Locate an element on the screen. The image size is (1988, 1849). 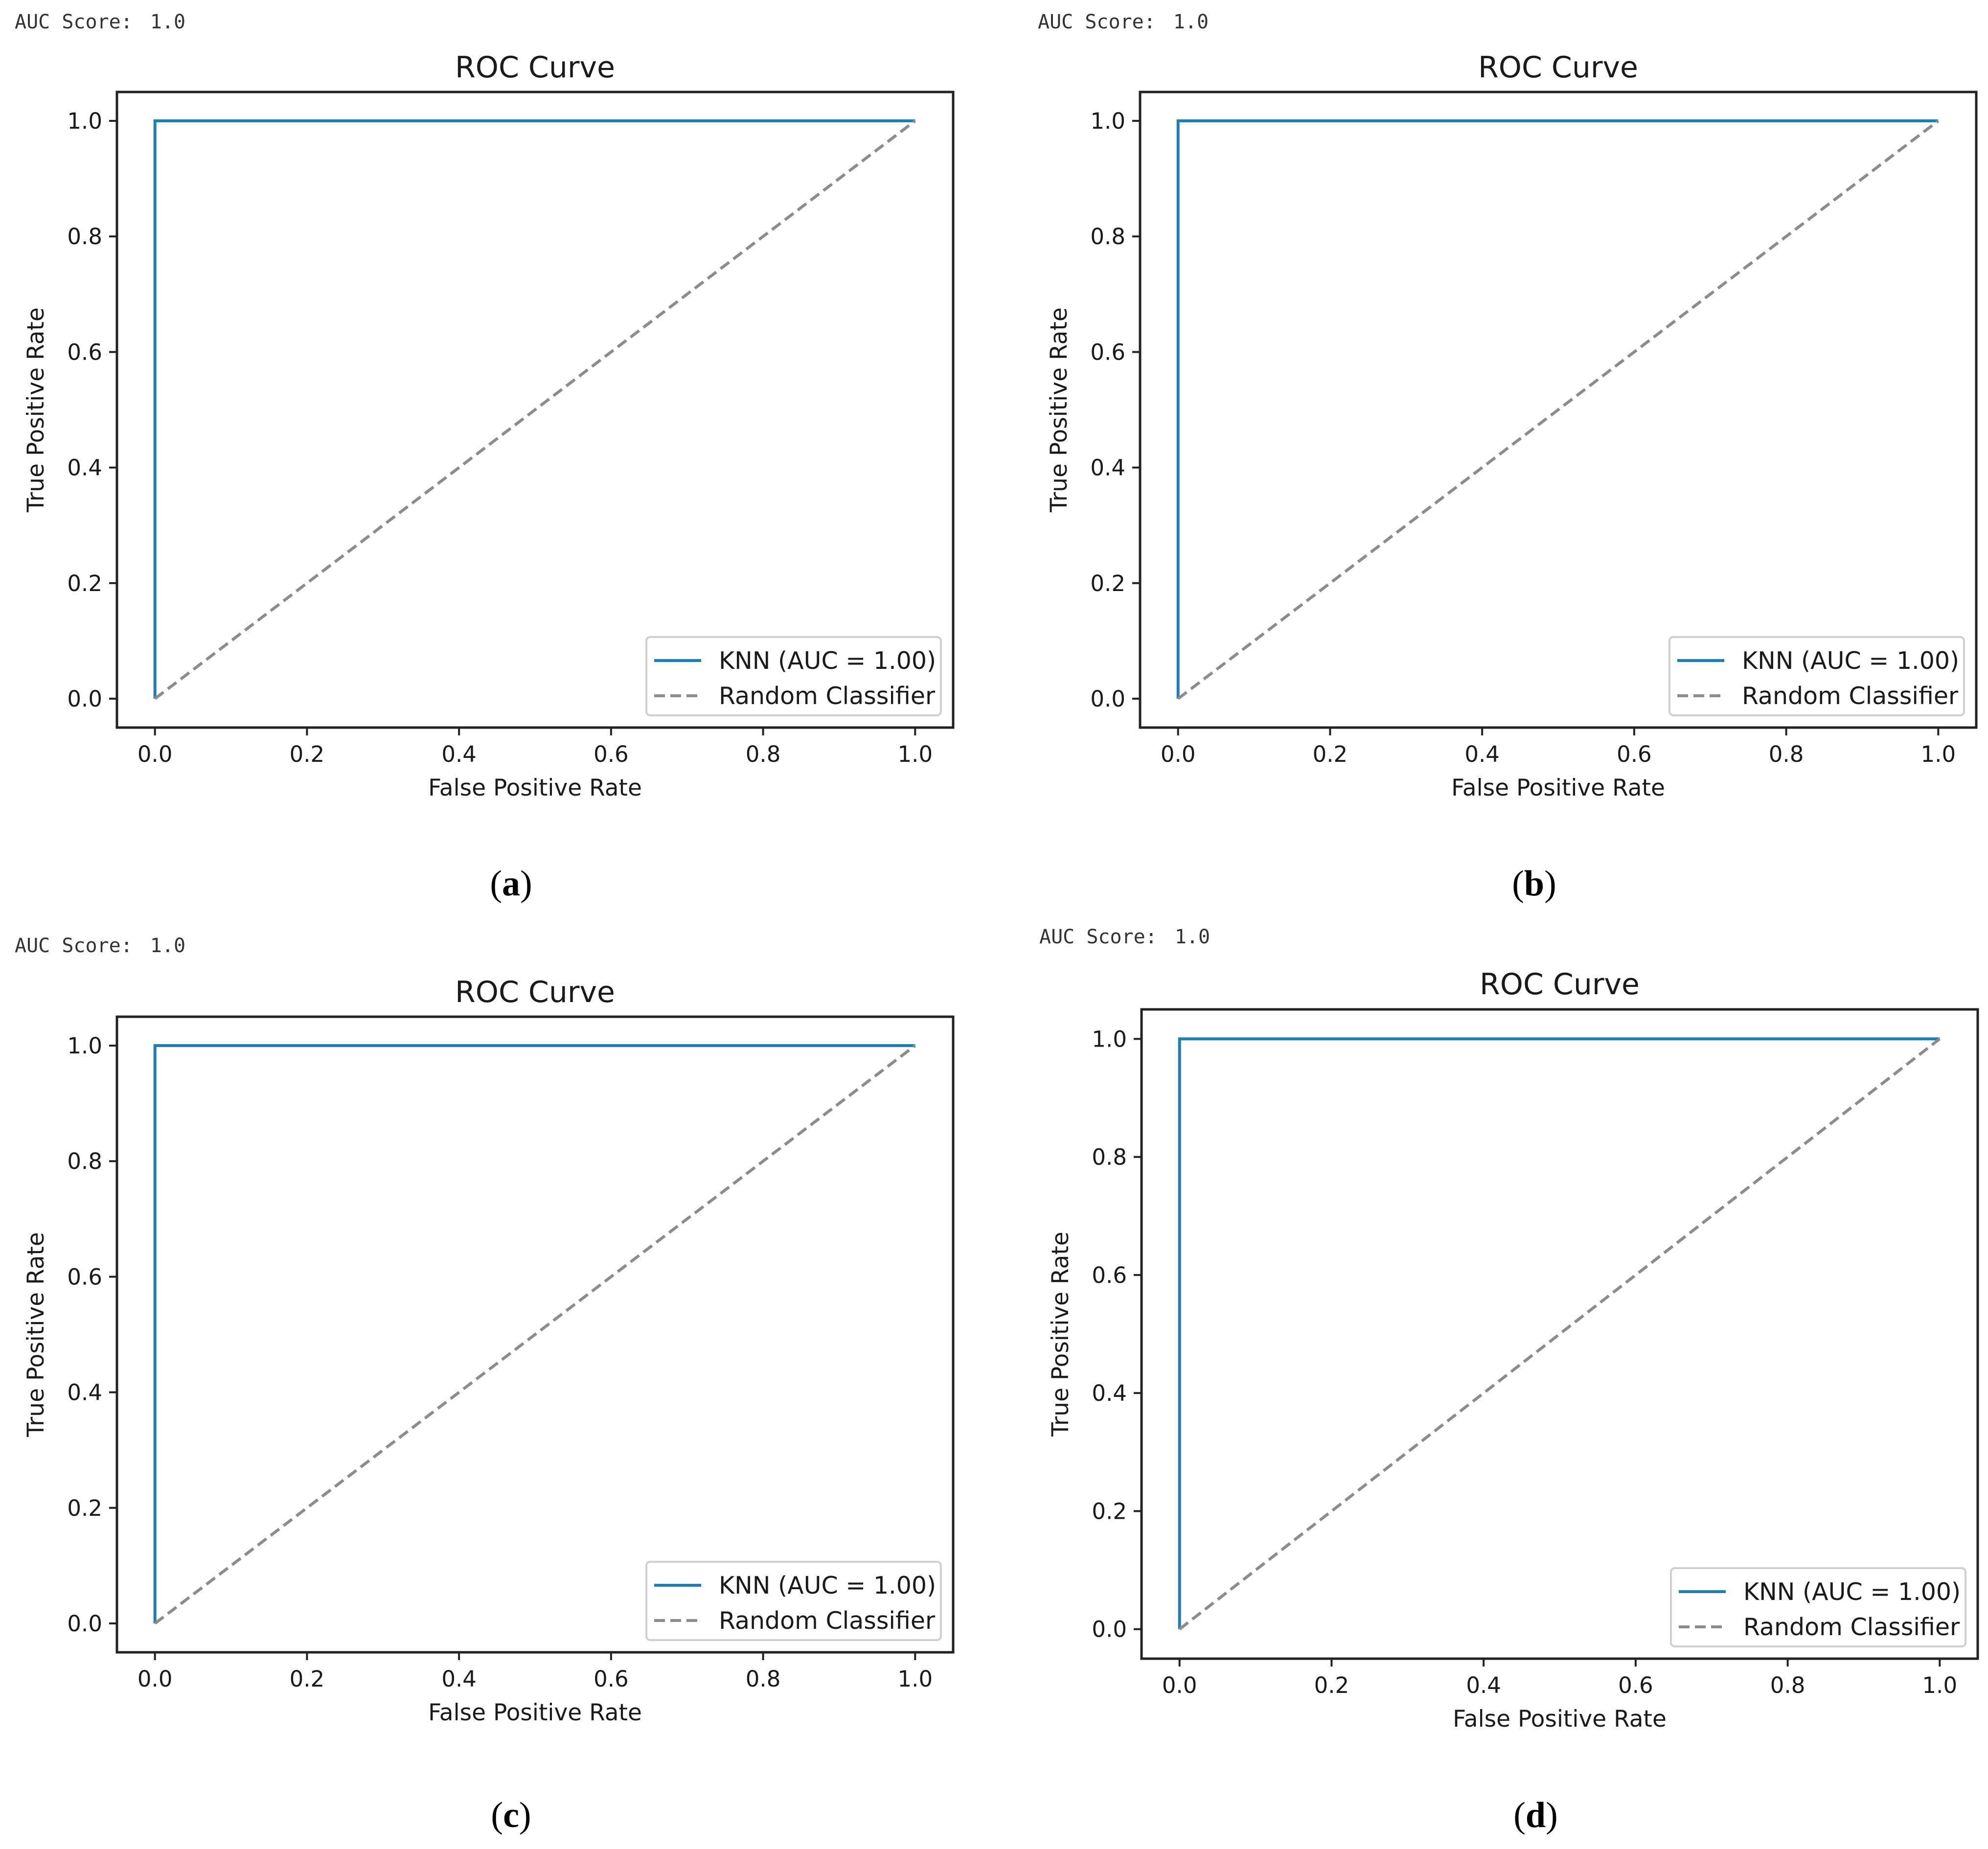
panel-caption: (b) is located at coordinates (1534, 884).